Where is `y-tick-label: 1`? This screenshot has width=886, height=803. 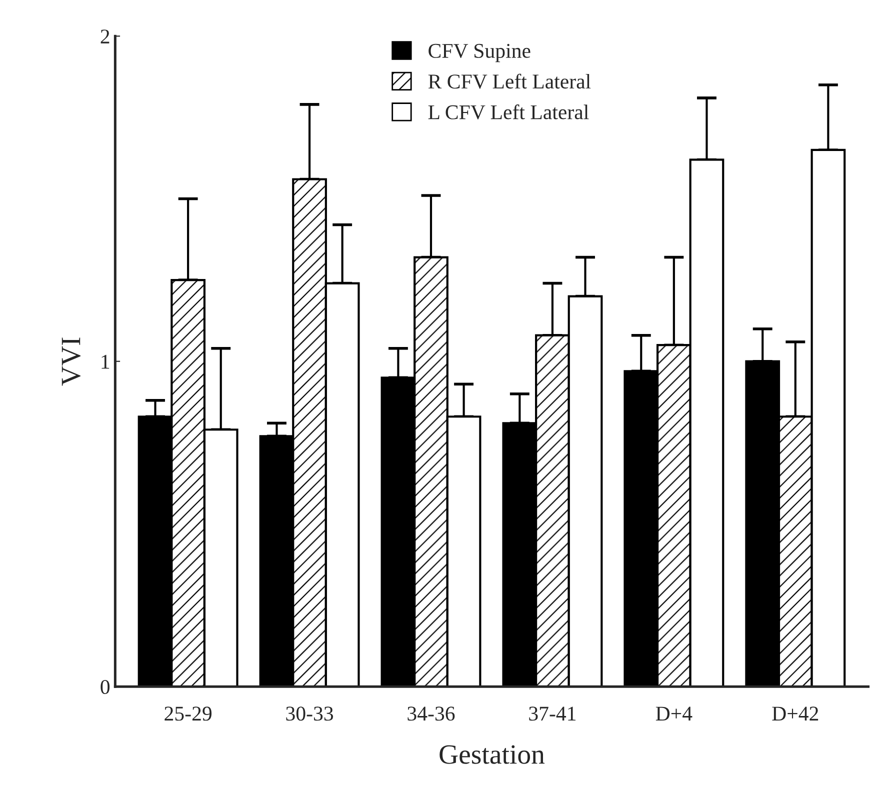 y-tick-label: 1 is located at coordinates (106, 361).